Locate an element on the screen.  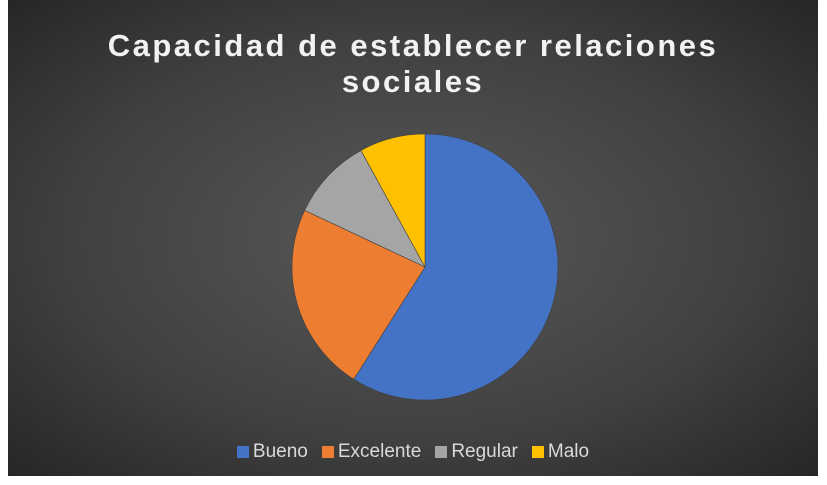
legend-label: Regular is located at coordinates (484, 451).